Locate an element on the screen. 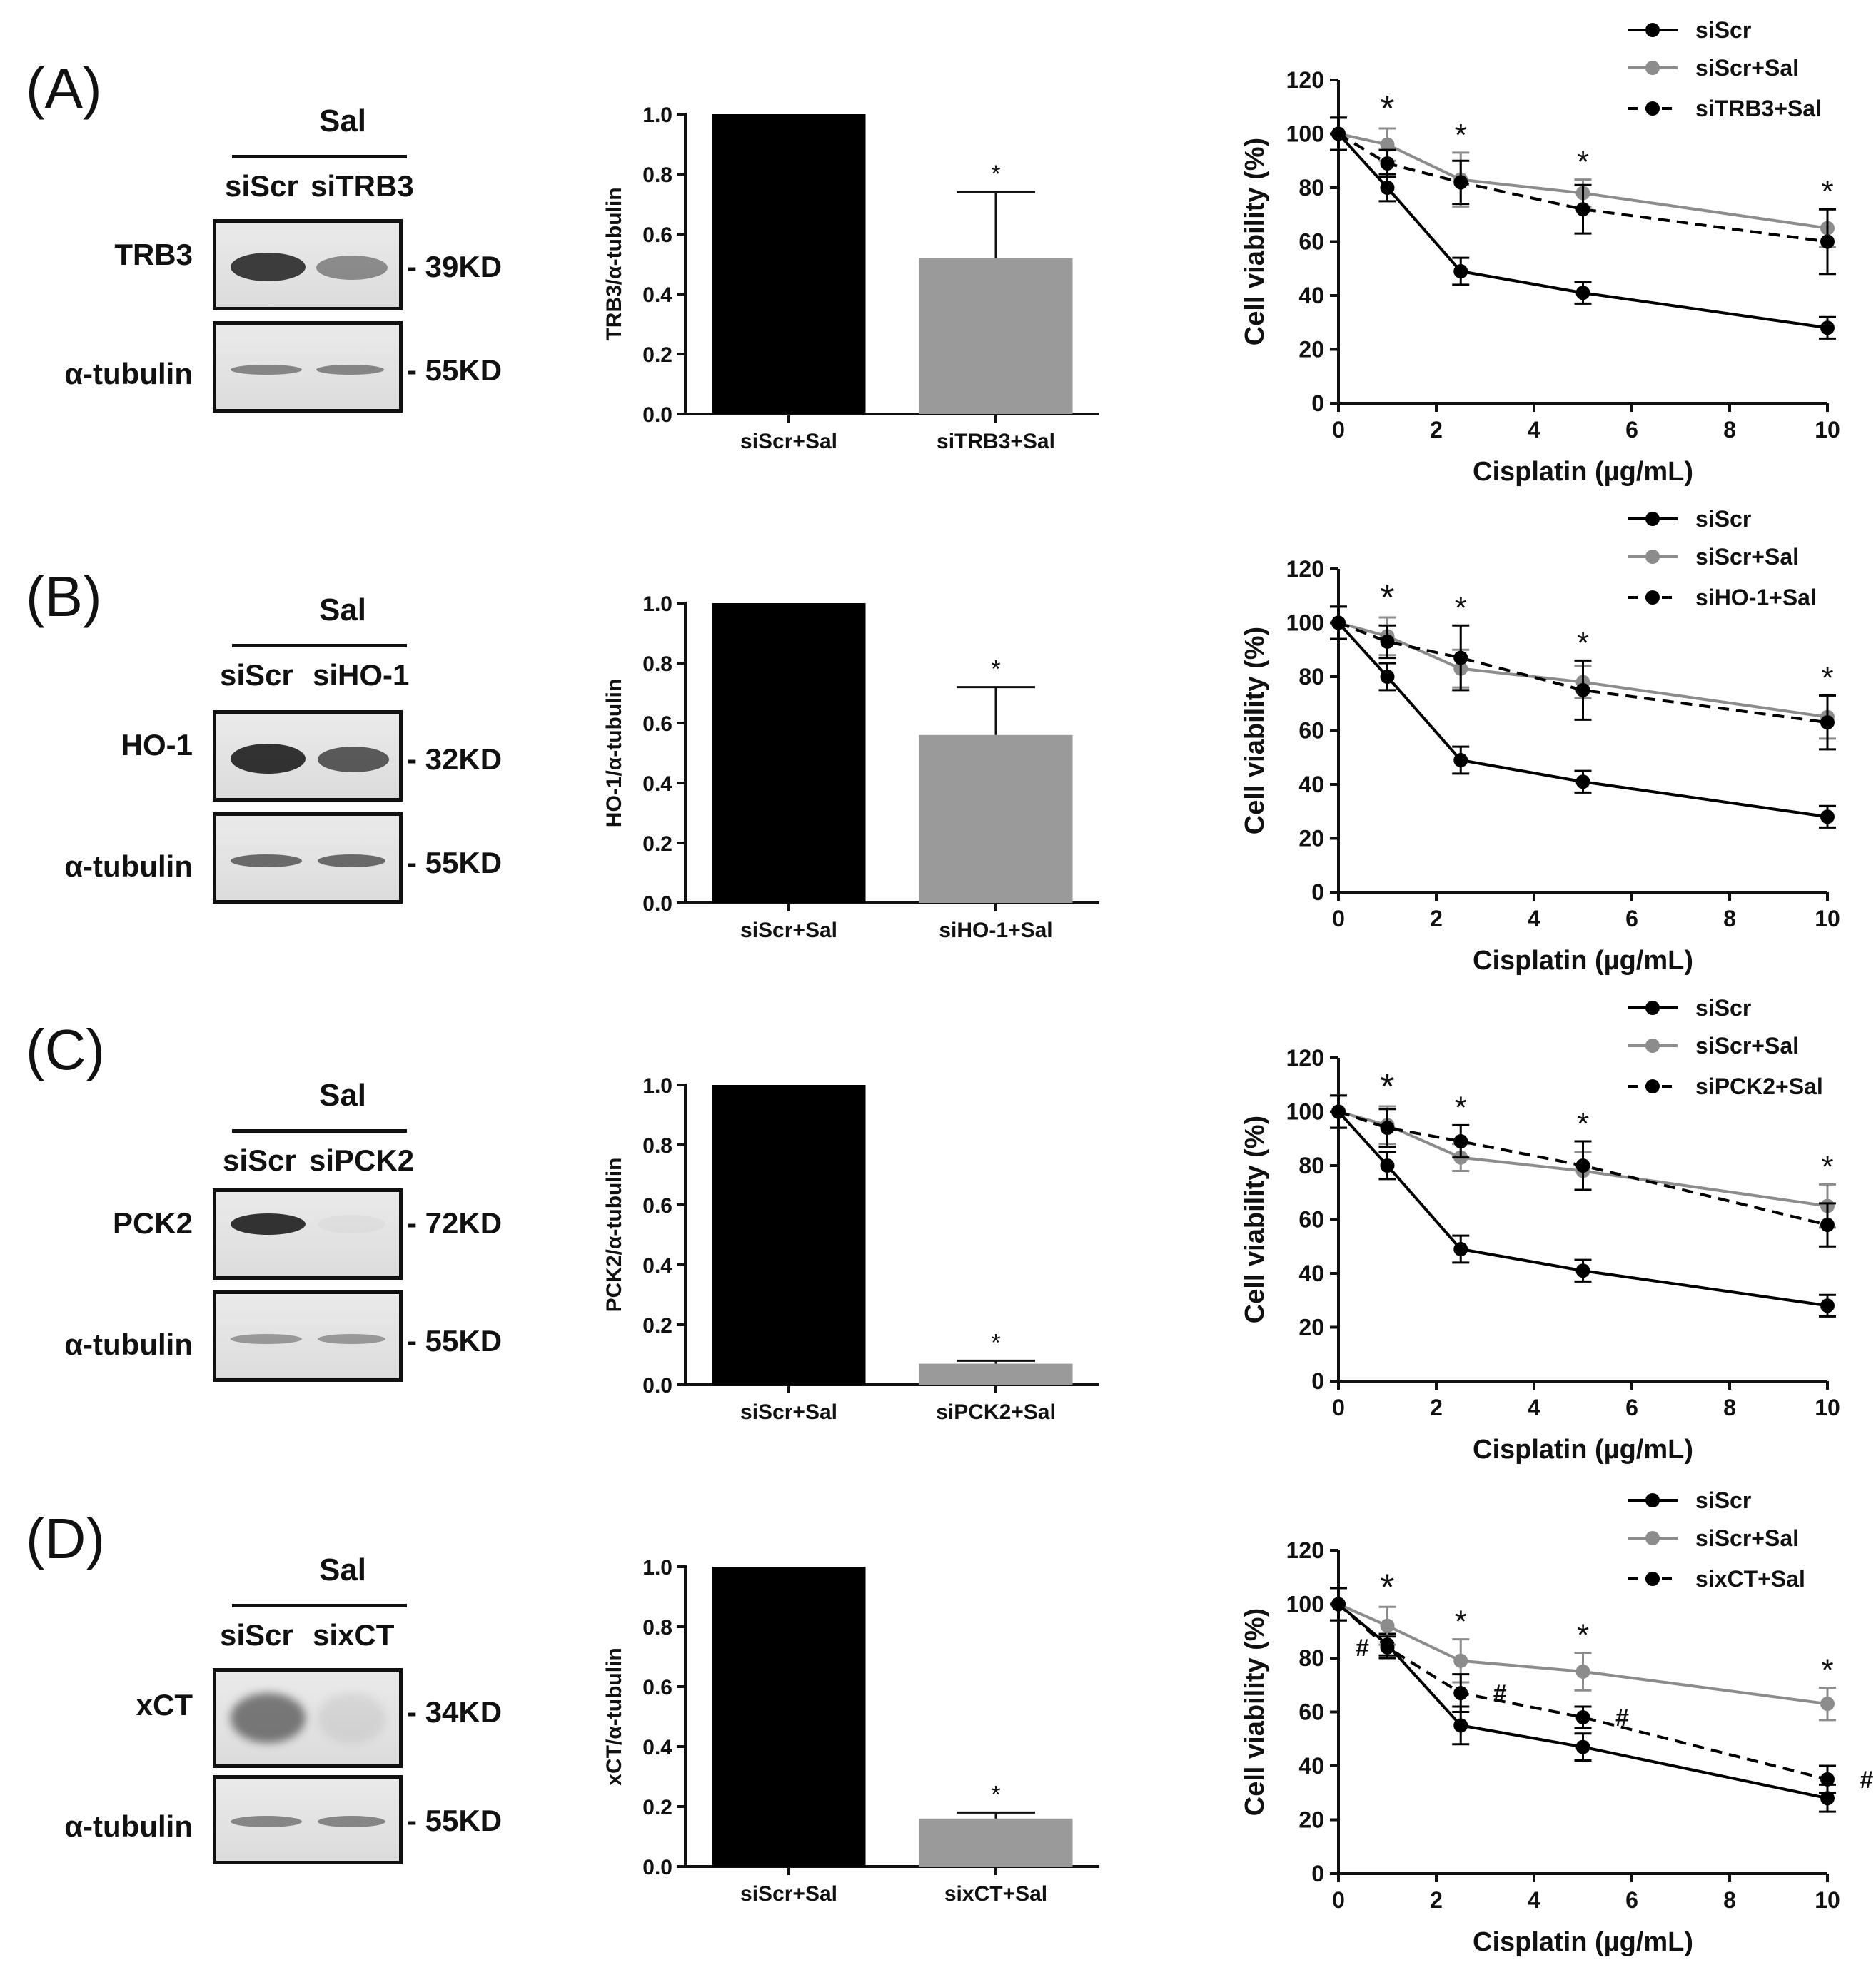 Image resolution: width=1876 pixels, height=1975 pixels. legend-label: siPCK2+Sal is located at coordinates (1759, 1087).